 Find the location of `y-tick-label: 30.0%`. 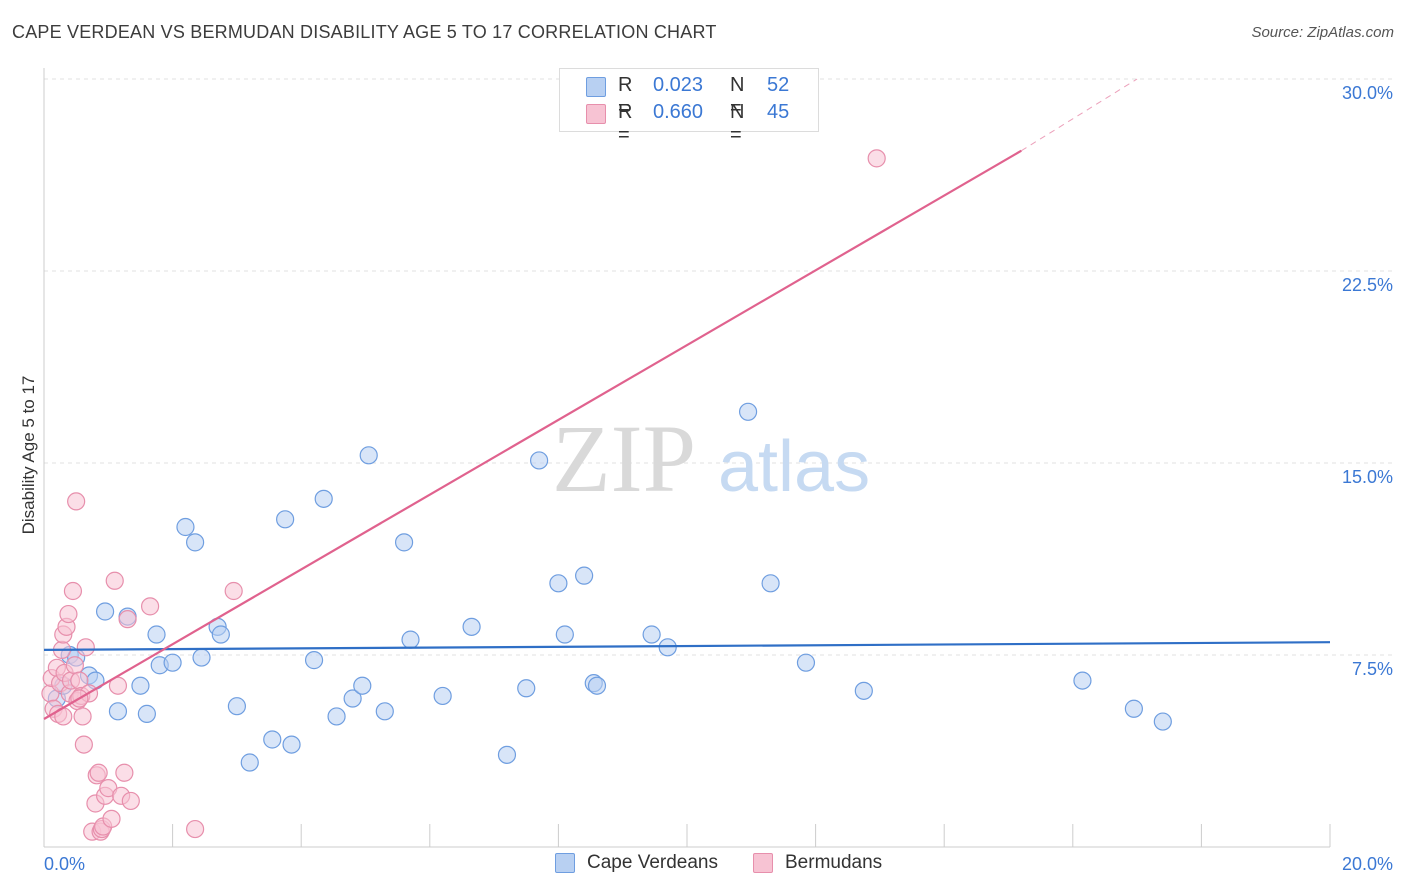

y-tick-label: 30.0% is located at coordinates (1367, 93).